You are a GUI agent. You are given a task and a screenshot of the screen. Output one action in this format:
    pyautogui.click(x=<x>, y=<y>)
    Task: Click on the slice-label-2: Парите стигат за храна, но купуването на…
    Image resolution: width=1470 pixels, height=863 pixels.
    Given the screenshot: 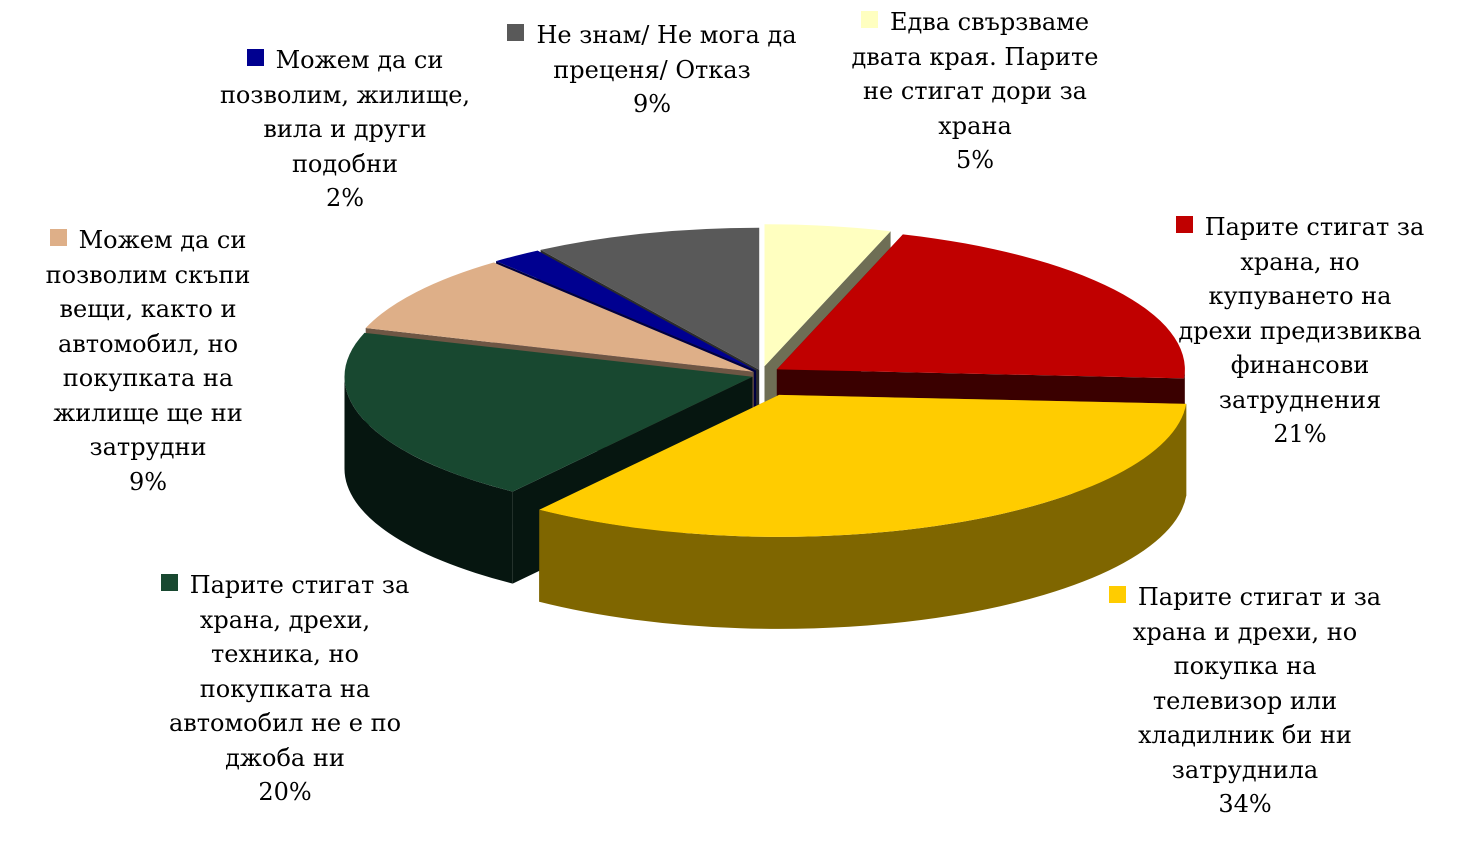 What is the action you would take?
    pyautogui.click(x=1300, y=331)
    